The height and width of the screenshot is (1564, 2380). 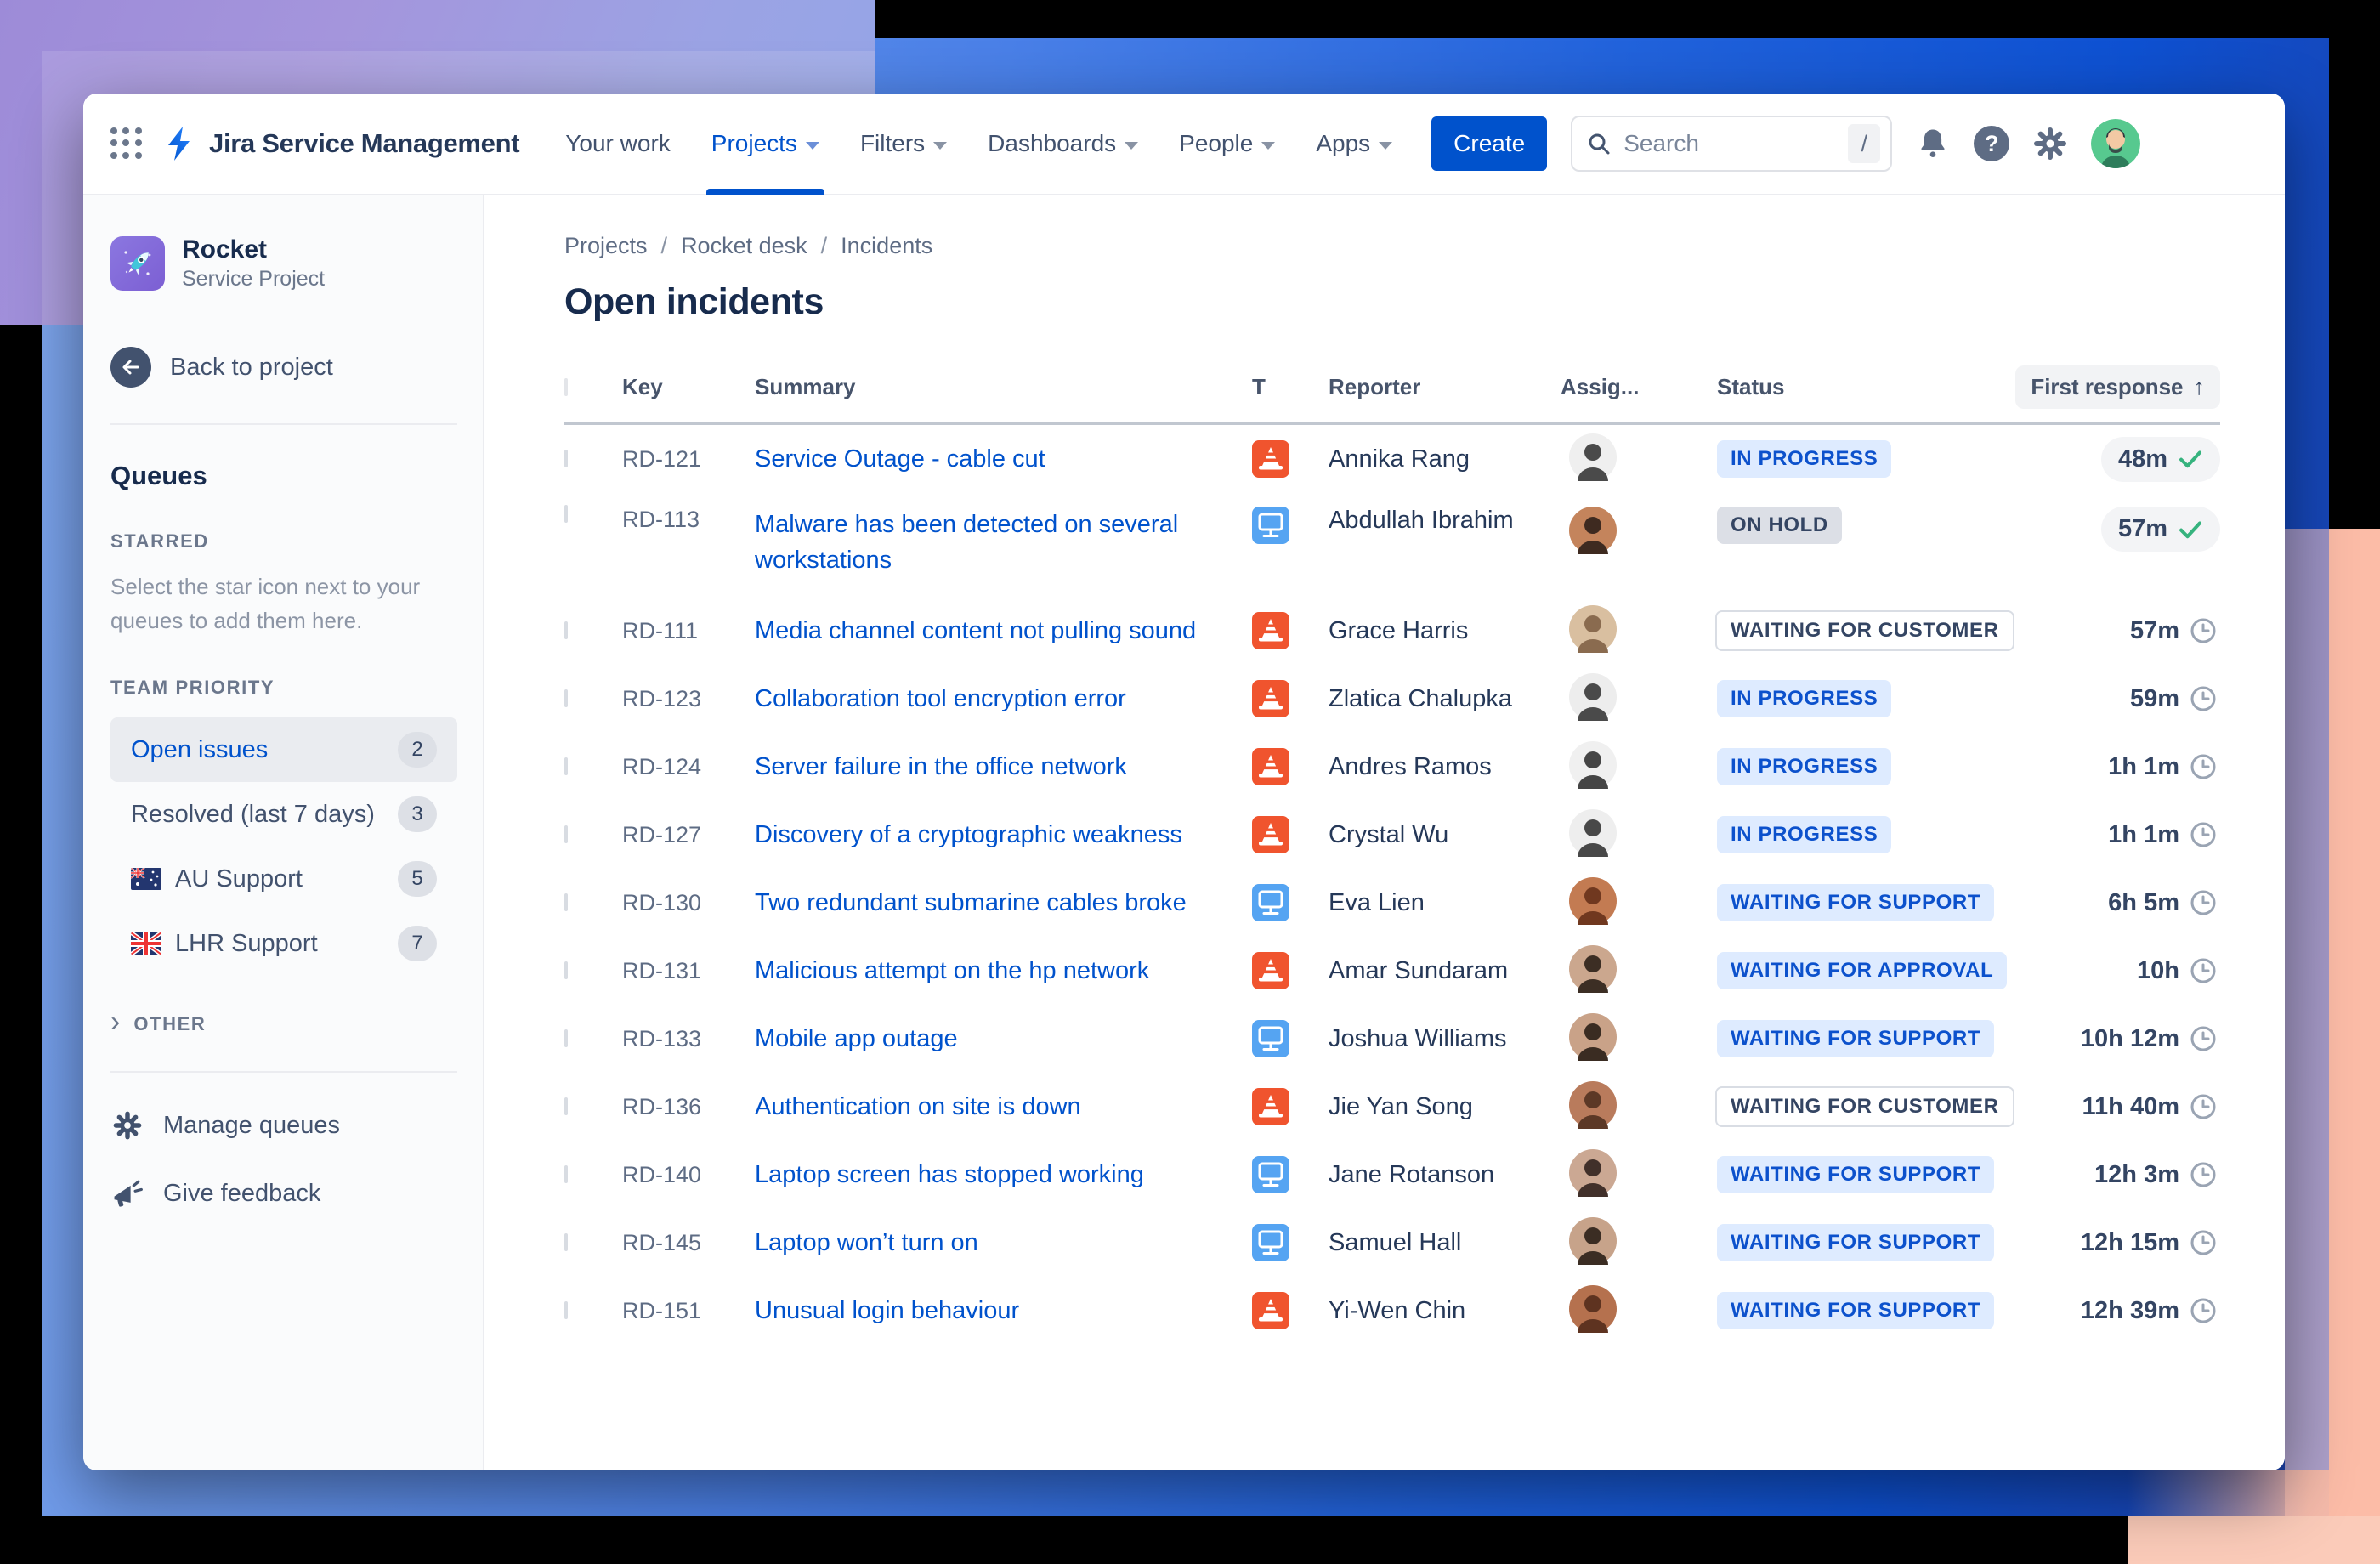 I want to click on issue-summary-link: Discovery of a cryptographic weakness, so click(x=968, y=834).